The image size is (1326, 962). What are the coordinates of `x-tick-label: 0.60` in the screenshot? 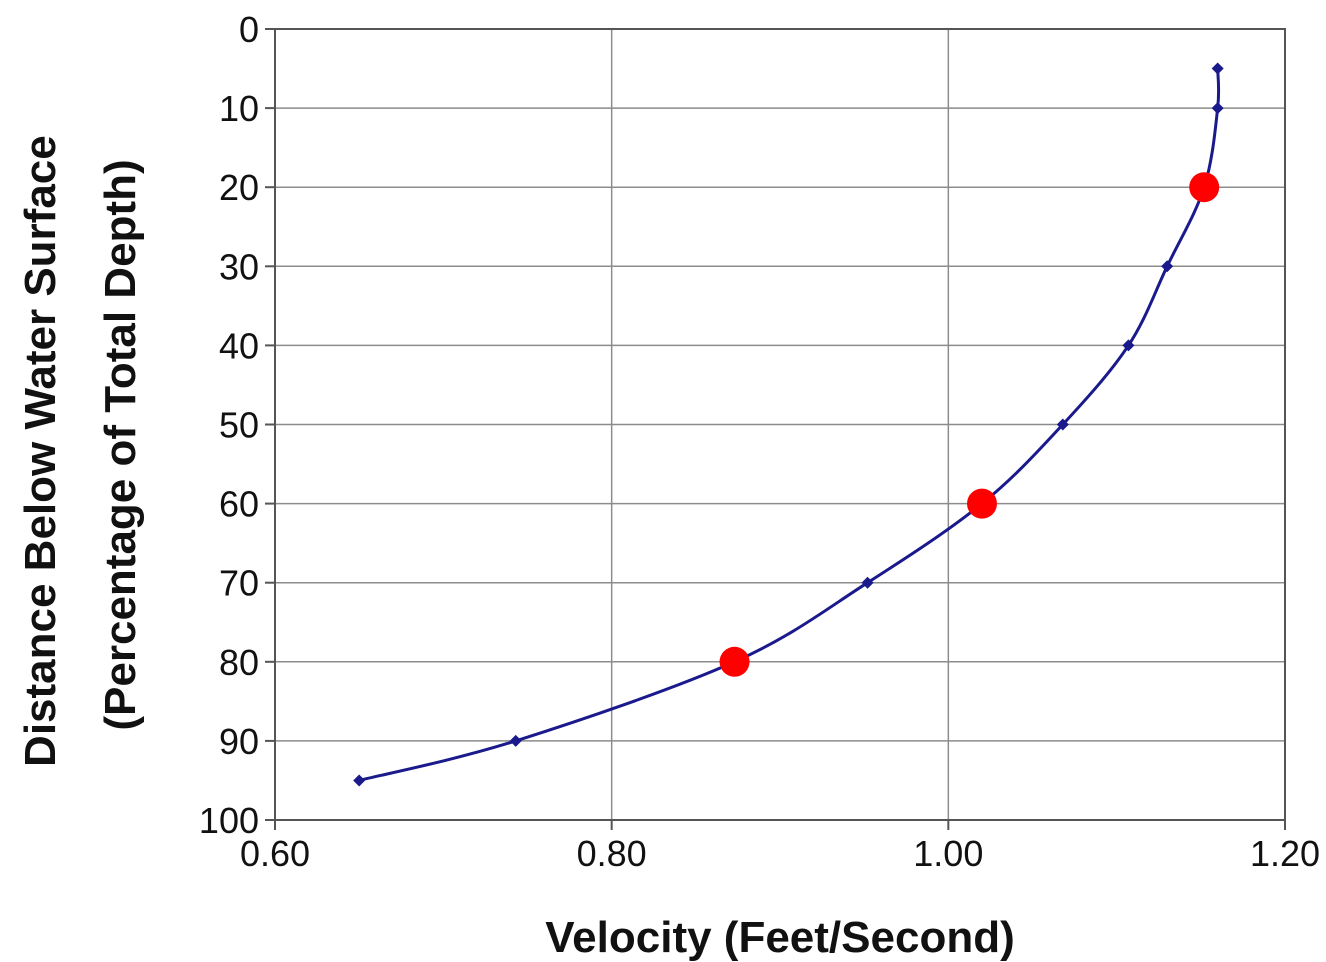 It's located at (275, 853).